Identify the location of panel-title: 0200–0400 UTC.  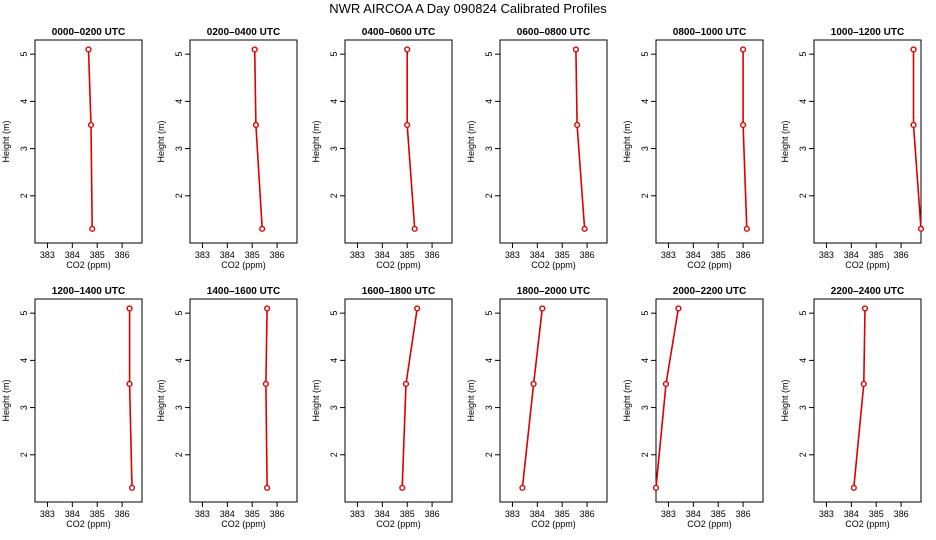
(243, 32).